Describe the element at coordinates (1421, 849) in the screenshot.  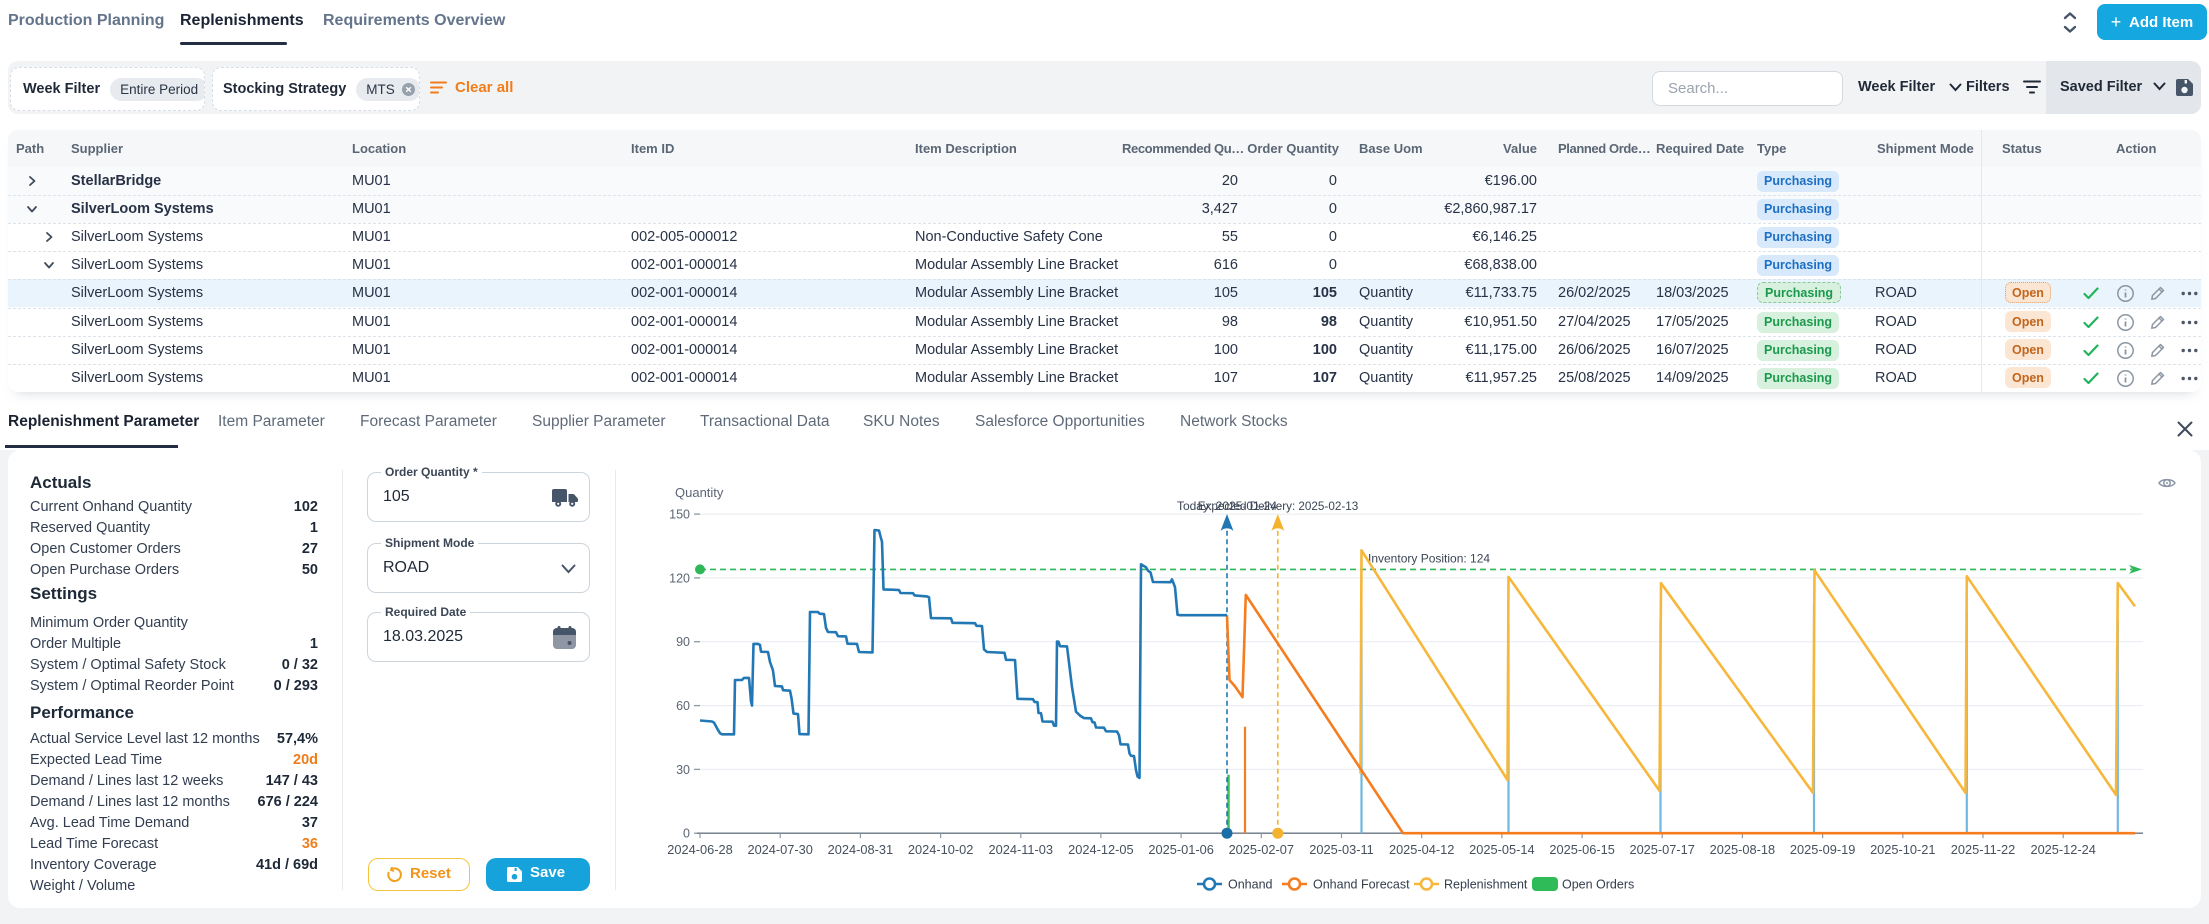
I see `svg-text: 2025-04-12` at that location.